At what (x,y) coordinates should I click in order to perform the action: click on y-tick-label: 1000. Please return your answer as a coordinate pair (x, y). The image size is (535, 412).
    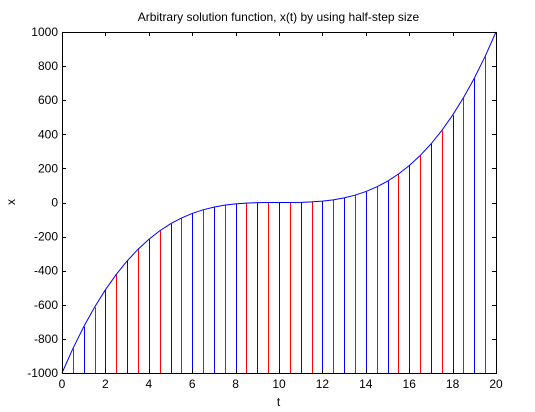
    Looking at the image, I should click on (44, 32).